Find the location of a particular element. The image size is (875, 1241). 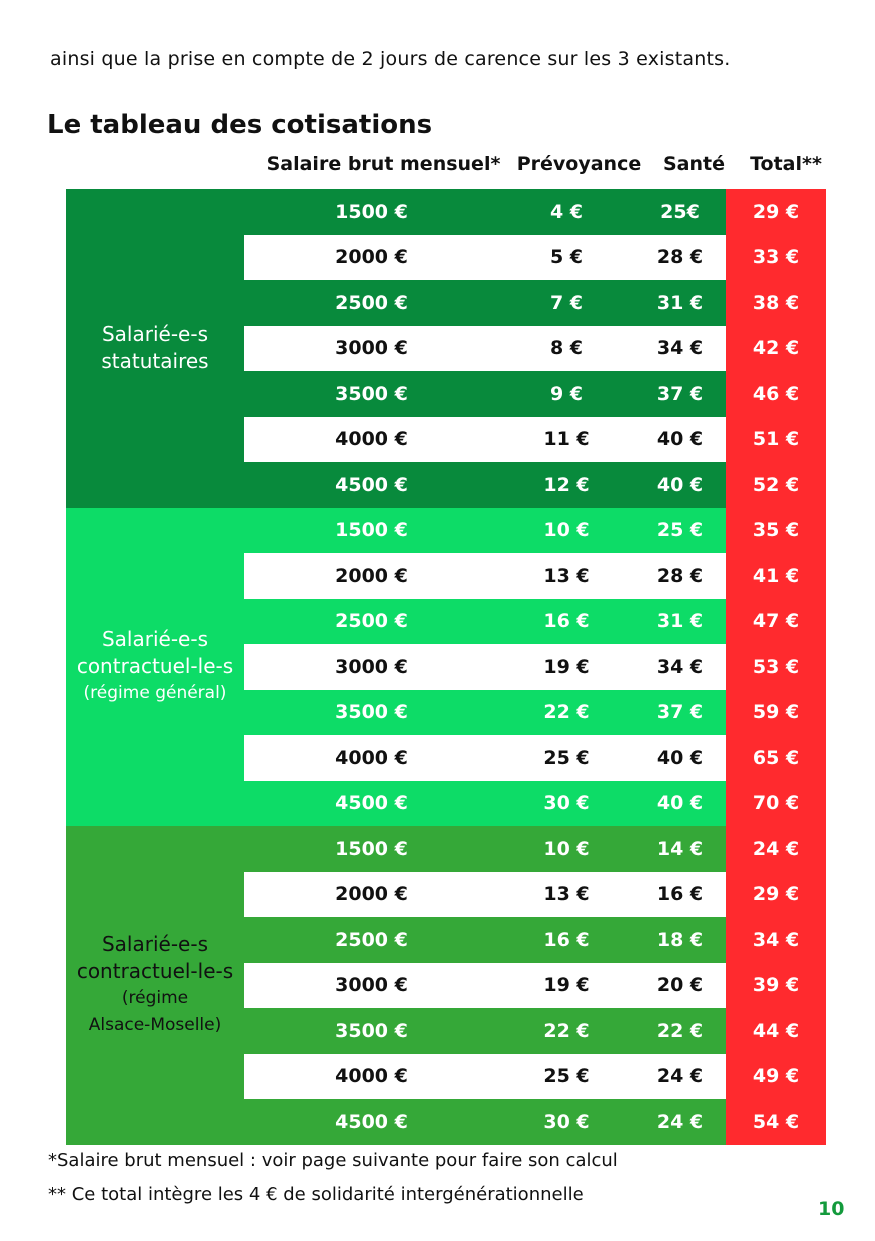

cell-prevoyance: 10 € is located at coordinates (566, 848).